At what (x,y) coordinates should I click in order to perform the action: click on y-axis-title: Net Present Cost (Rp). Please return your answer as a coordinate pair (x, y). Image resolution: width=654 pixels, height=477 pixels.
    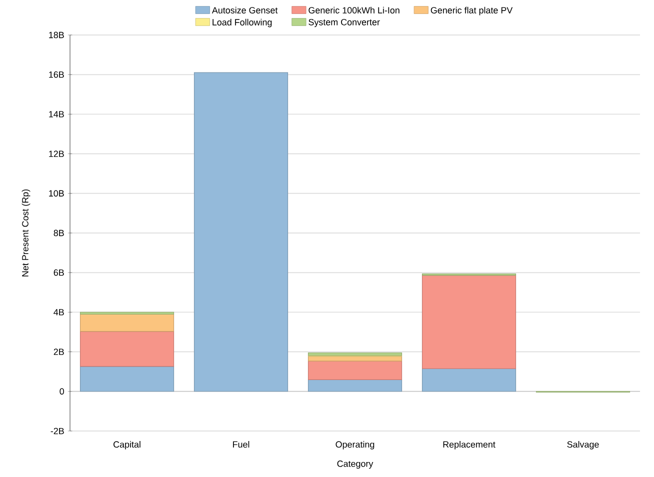
    Looking at the image, I should click on (26, 232).